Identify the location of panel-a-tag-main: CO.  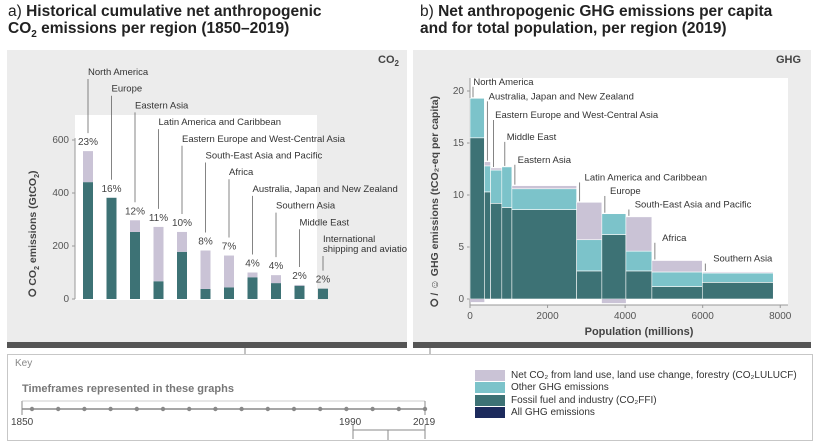
(386, 60).